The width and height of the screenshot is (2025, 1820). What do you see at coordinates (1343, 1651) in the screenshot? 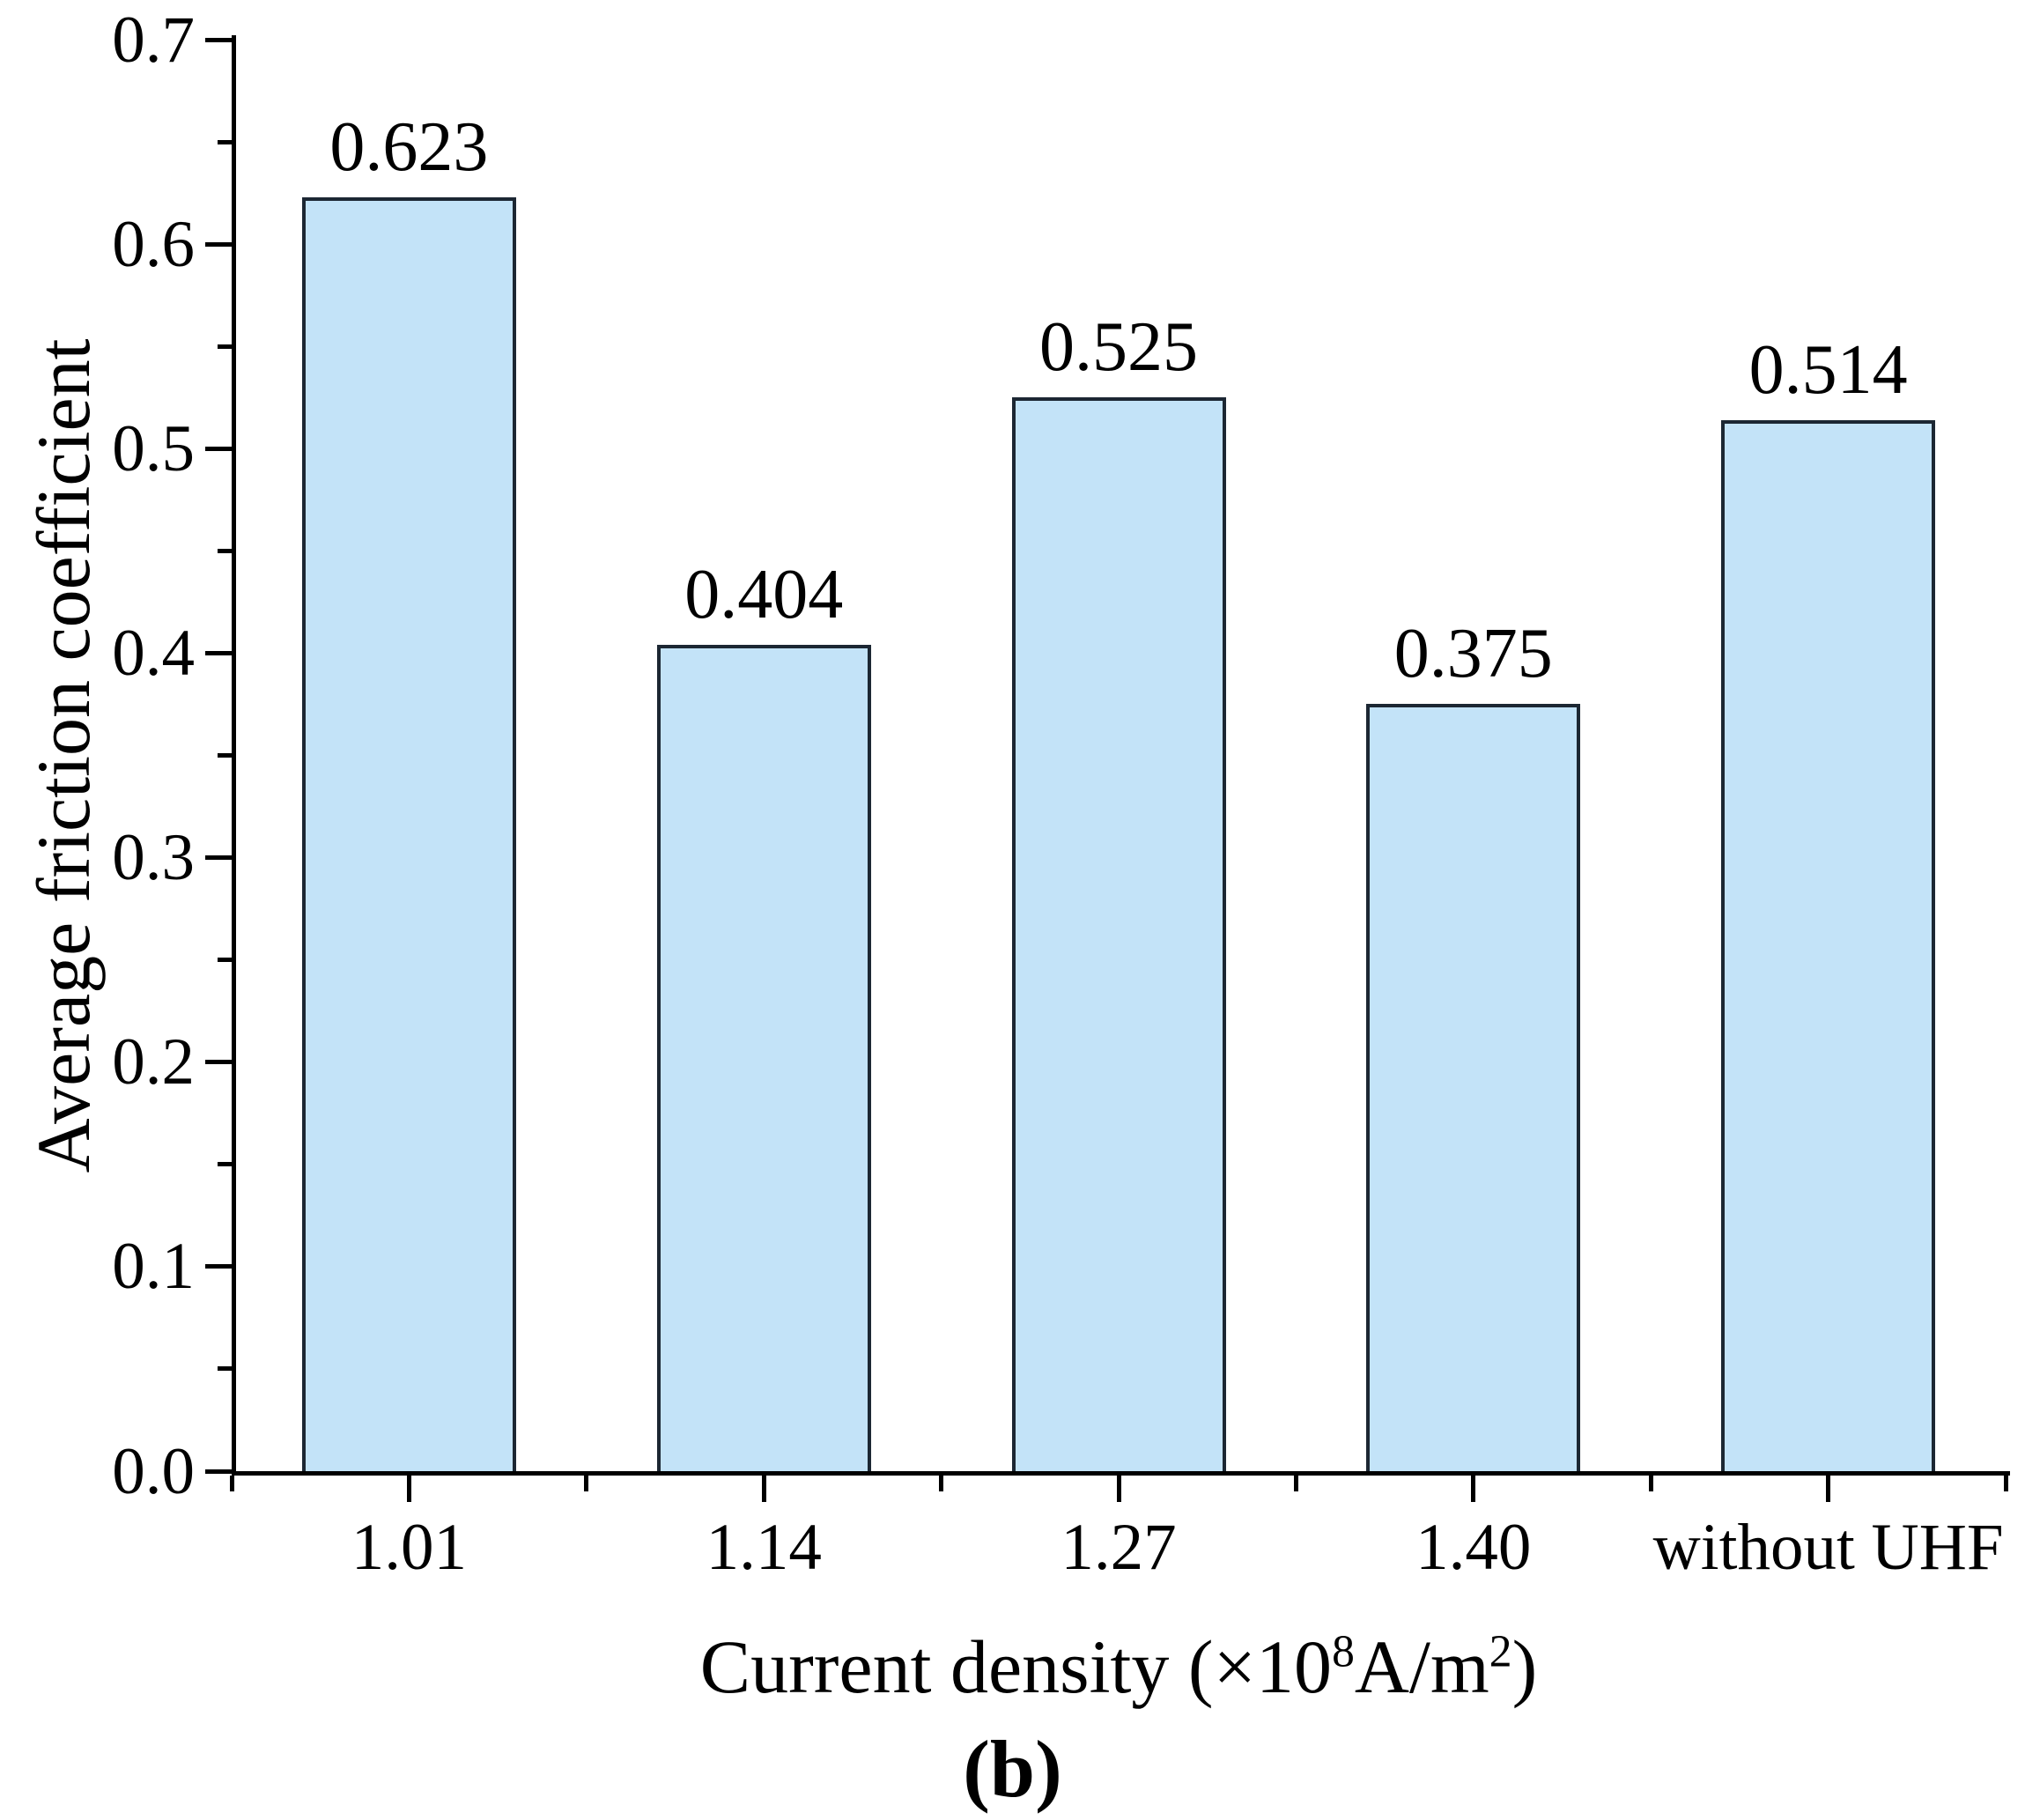
I see `x-axis-title-superscript-8: 8` at bounding box center [1343, 1651].